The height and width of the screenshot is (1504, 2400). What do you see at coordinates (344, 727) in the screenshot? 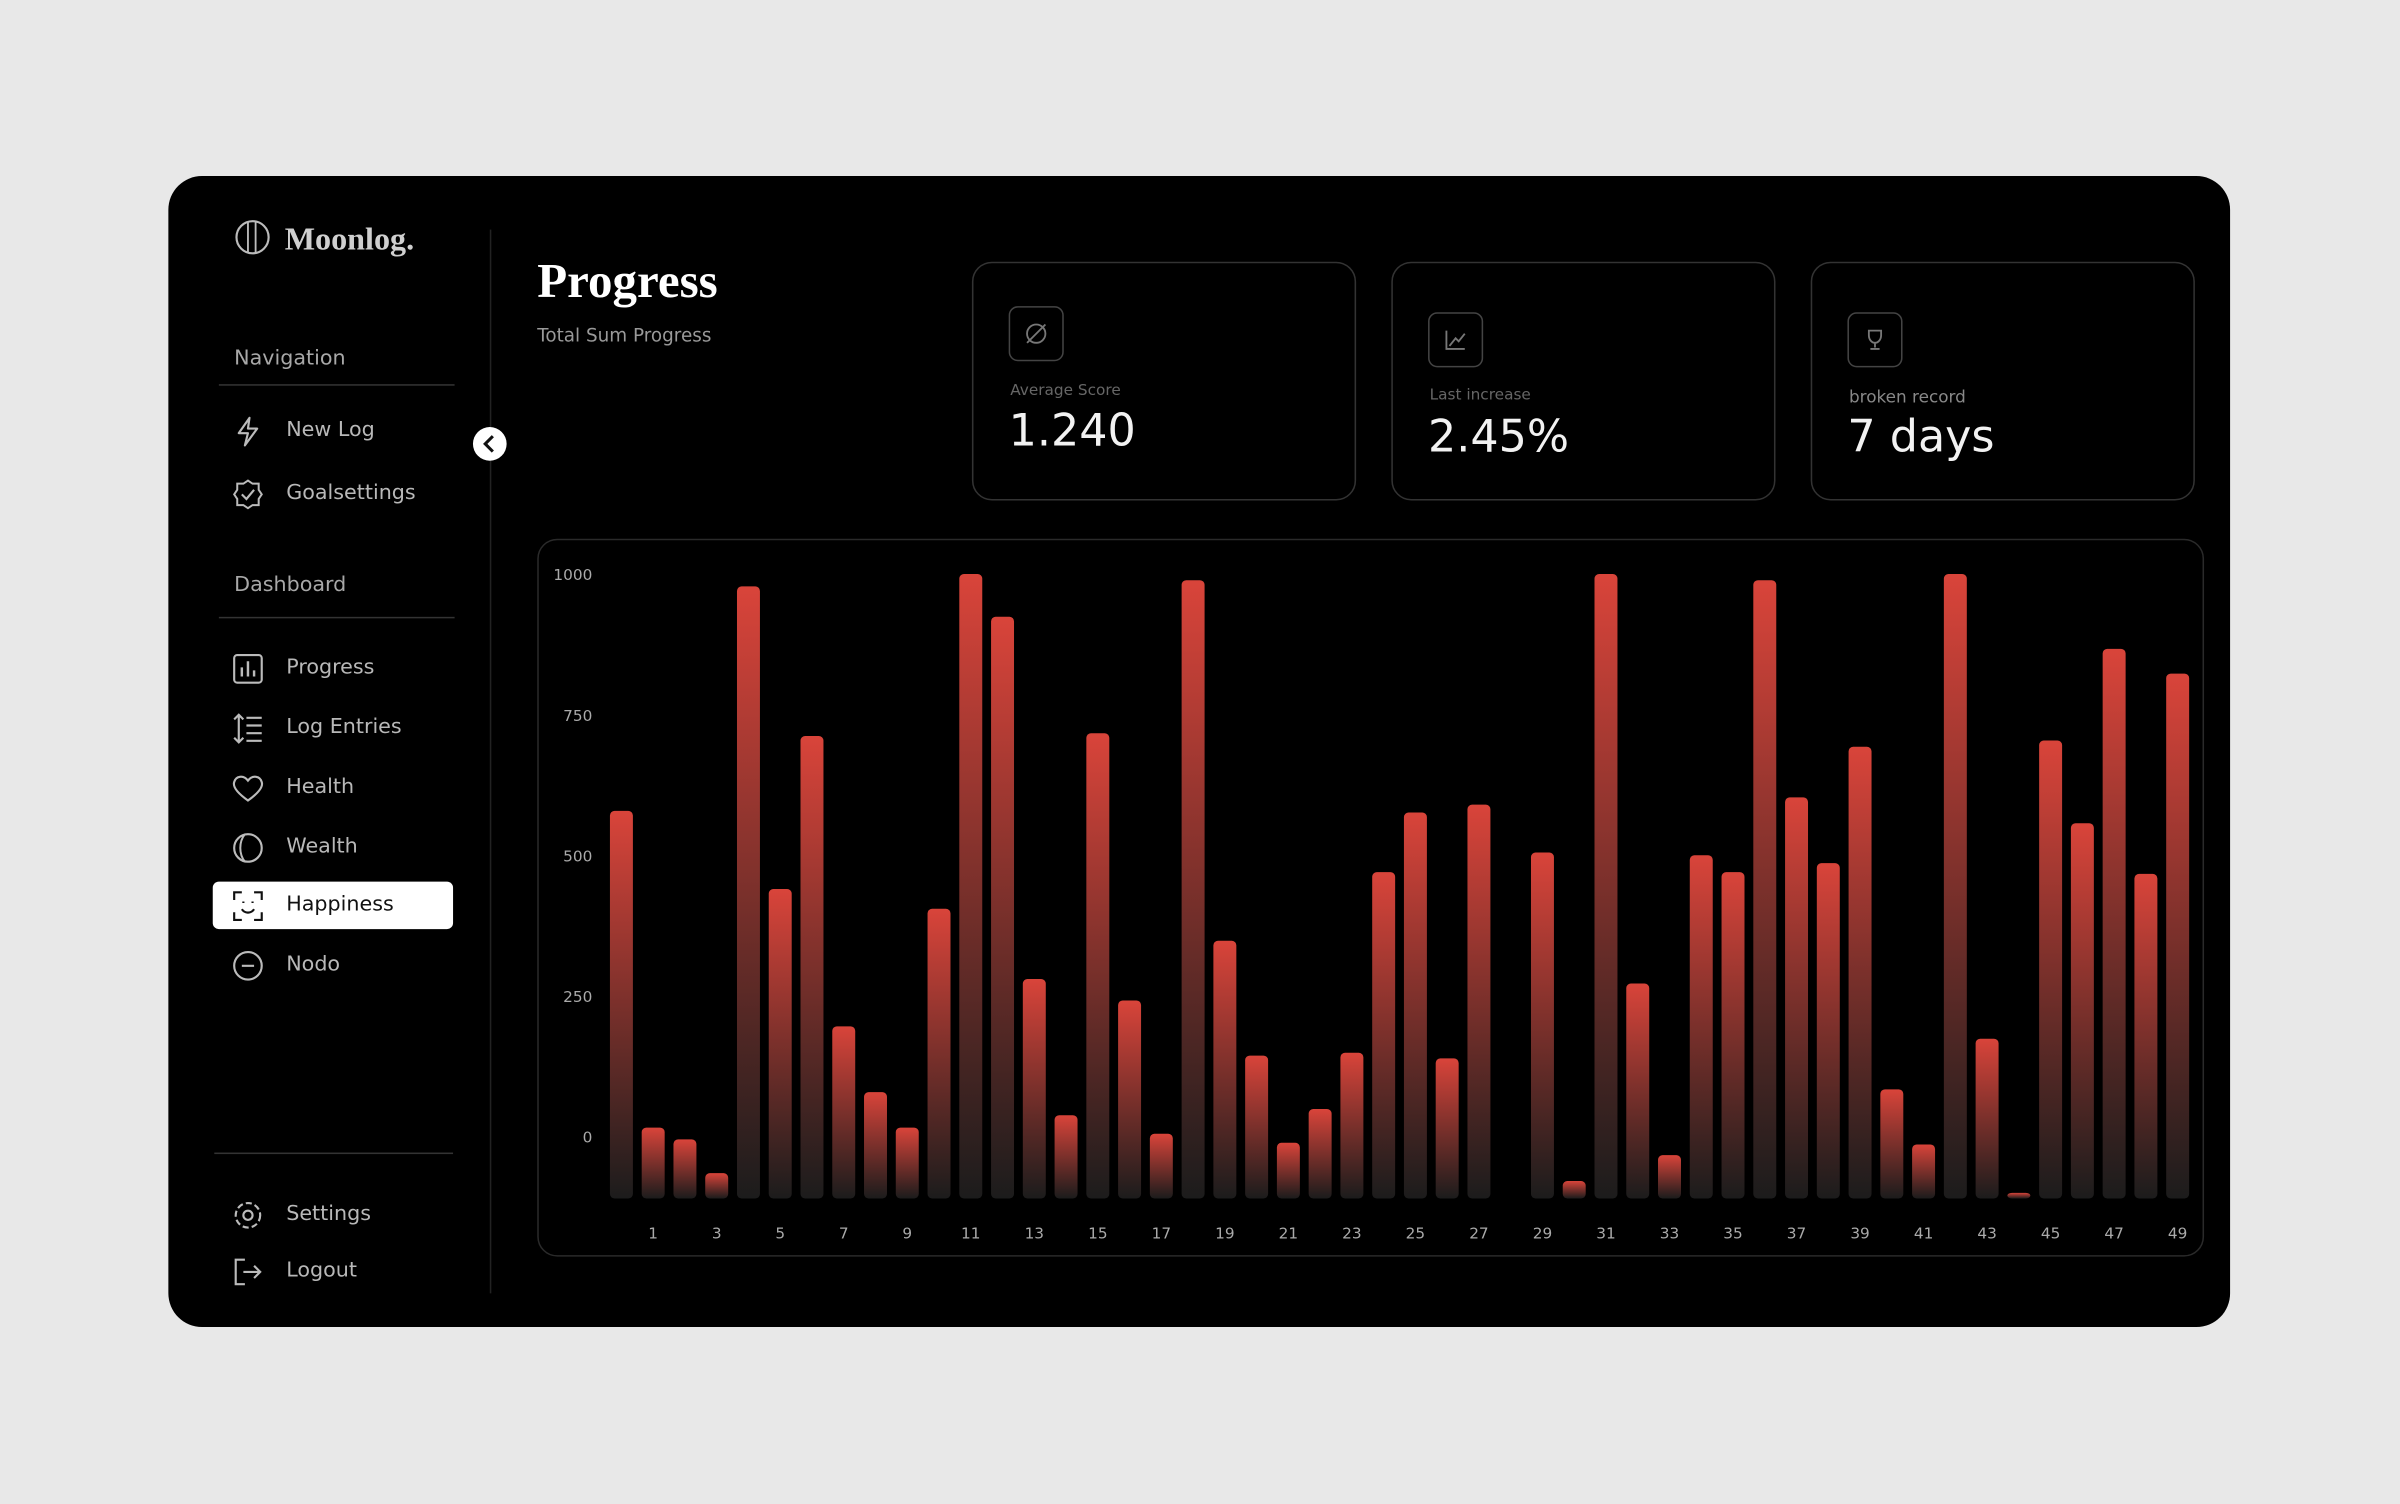
I see `nav-label: Log Entries` at bounding box center [344, 727].